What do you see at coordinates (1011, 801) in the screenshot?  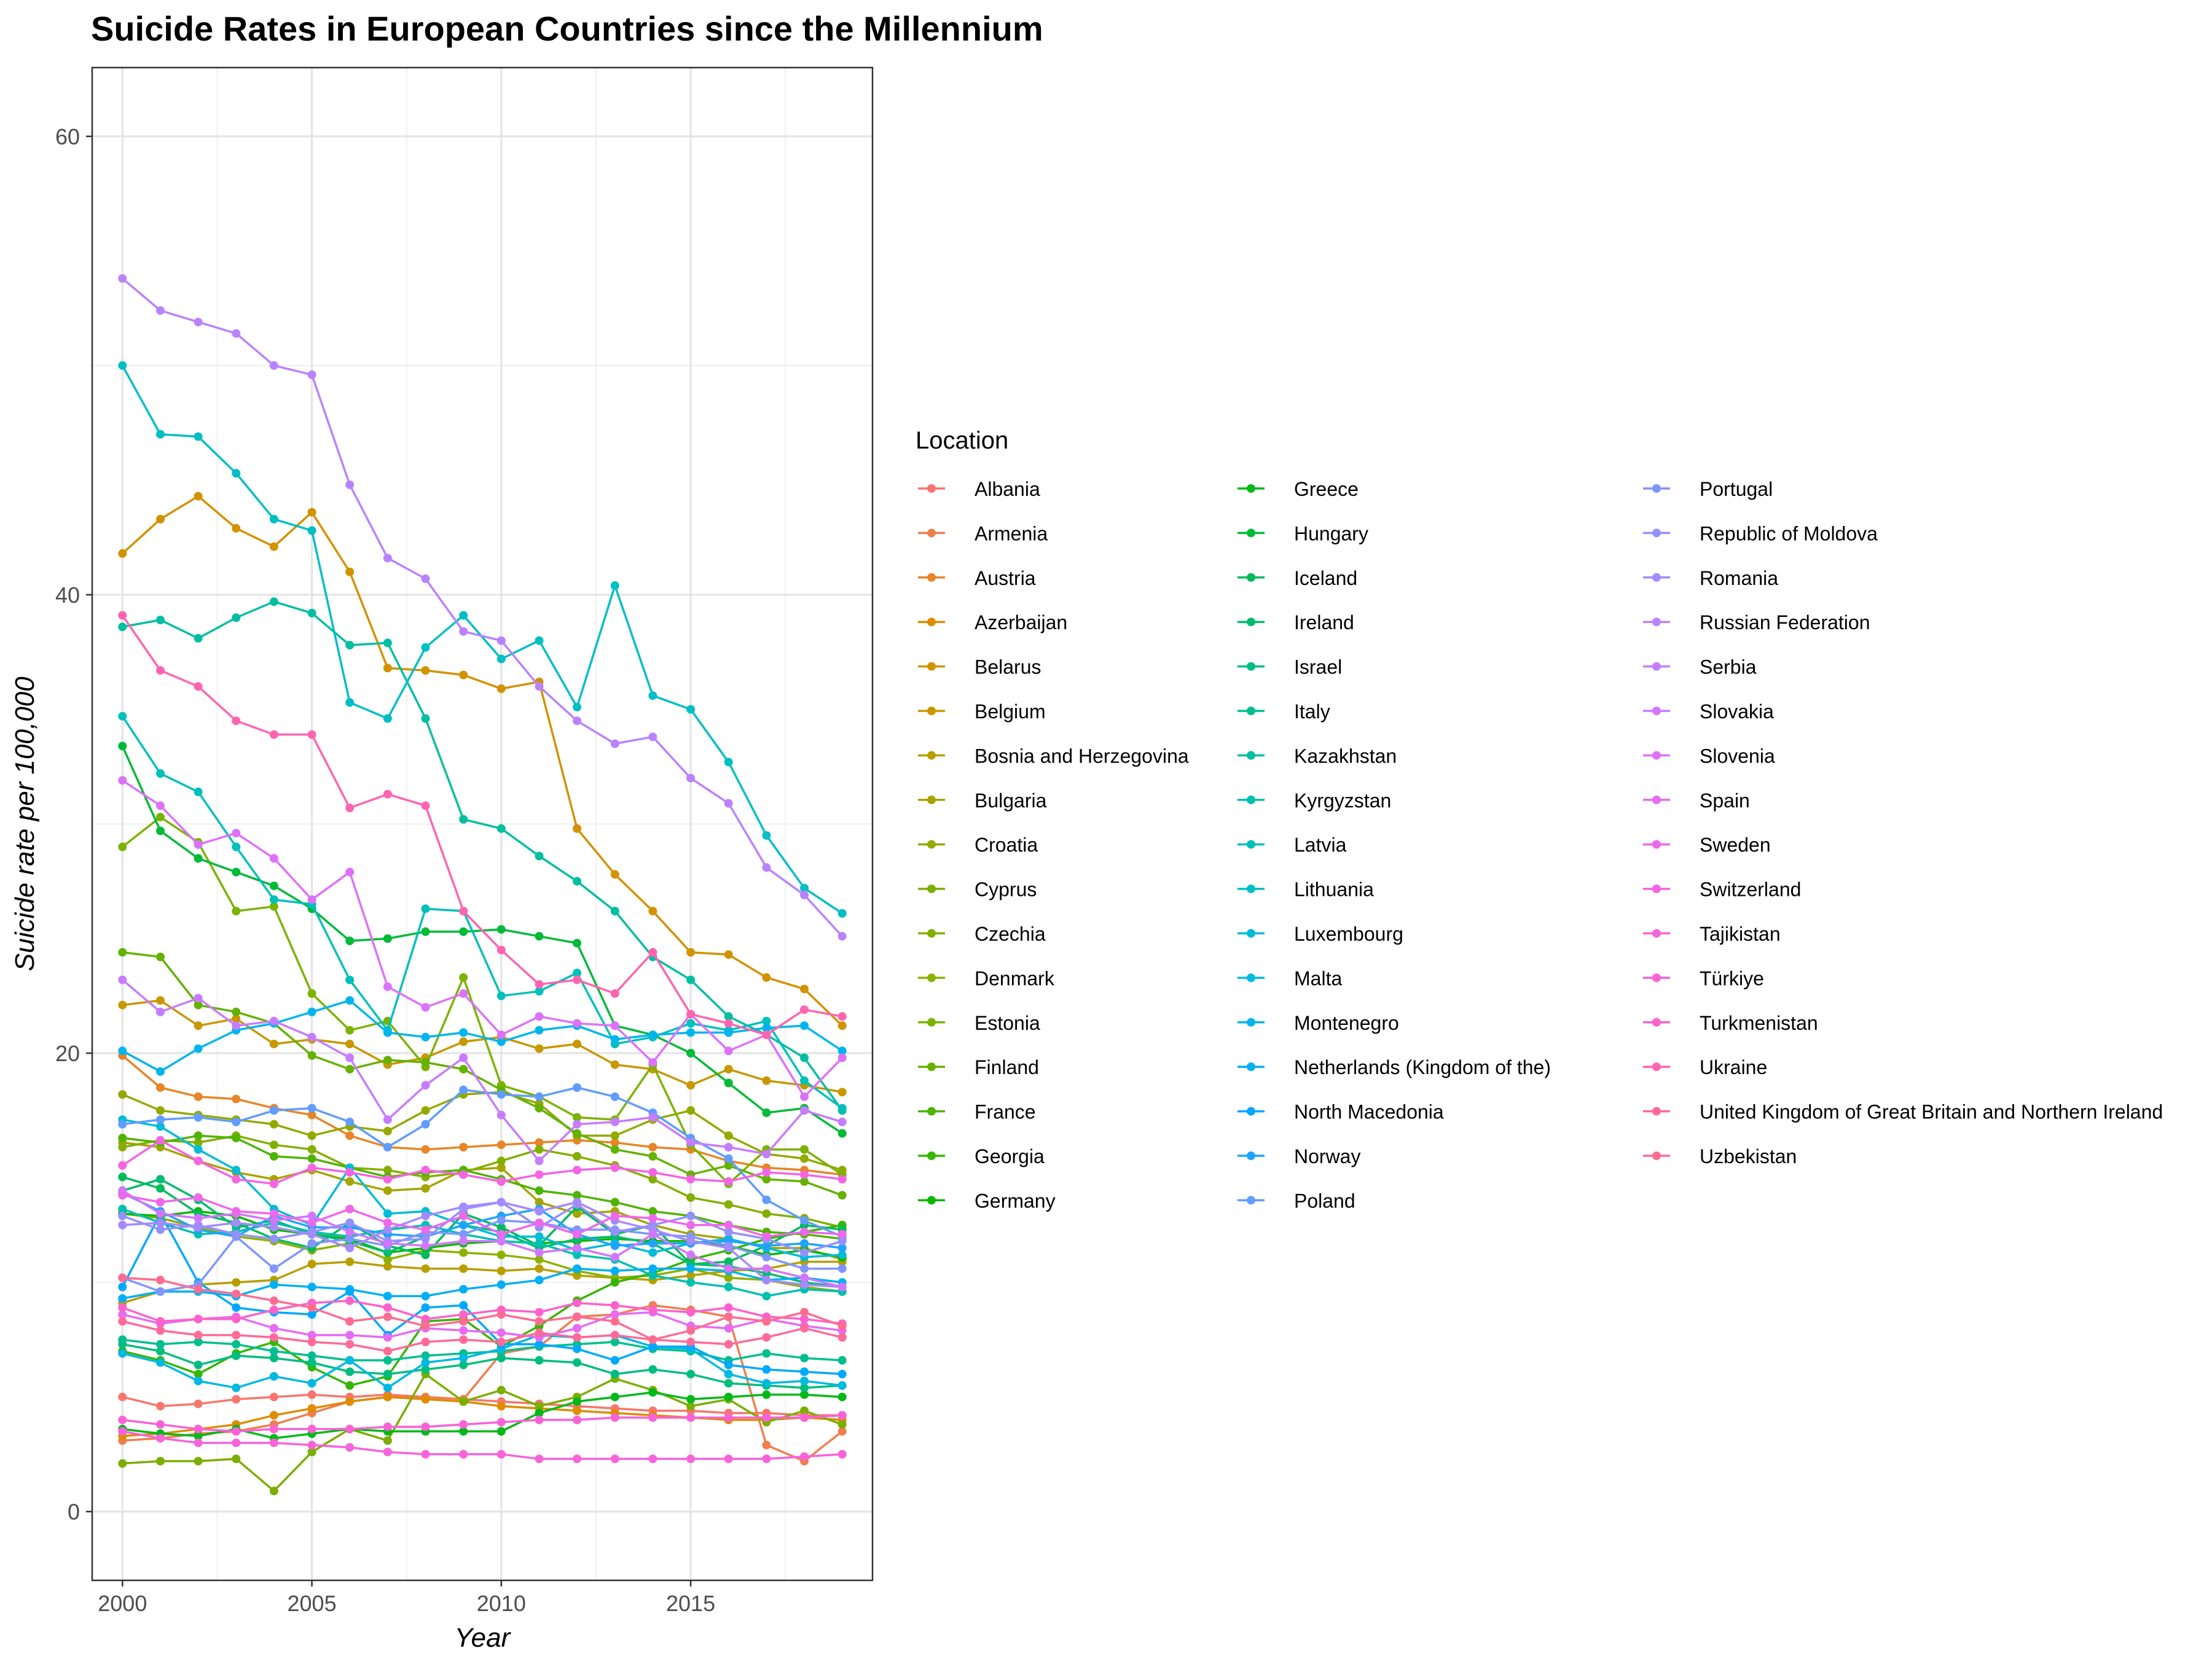 I see `legend-label: Bulgaria` at bounding box center [1011, 801].